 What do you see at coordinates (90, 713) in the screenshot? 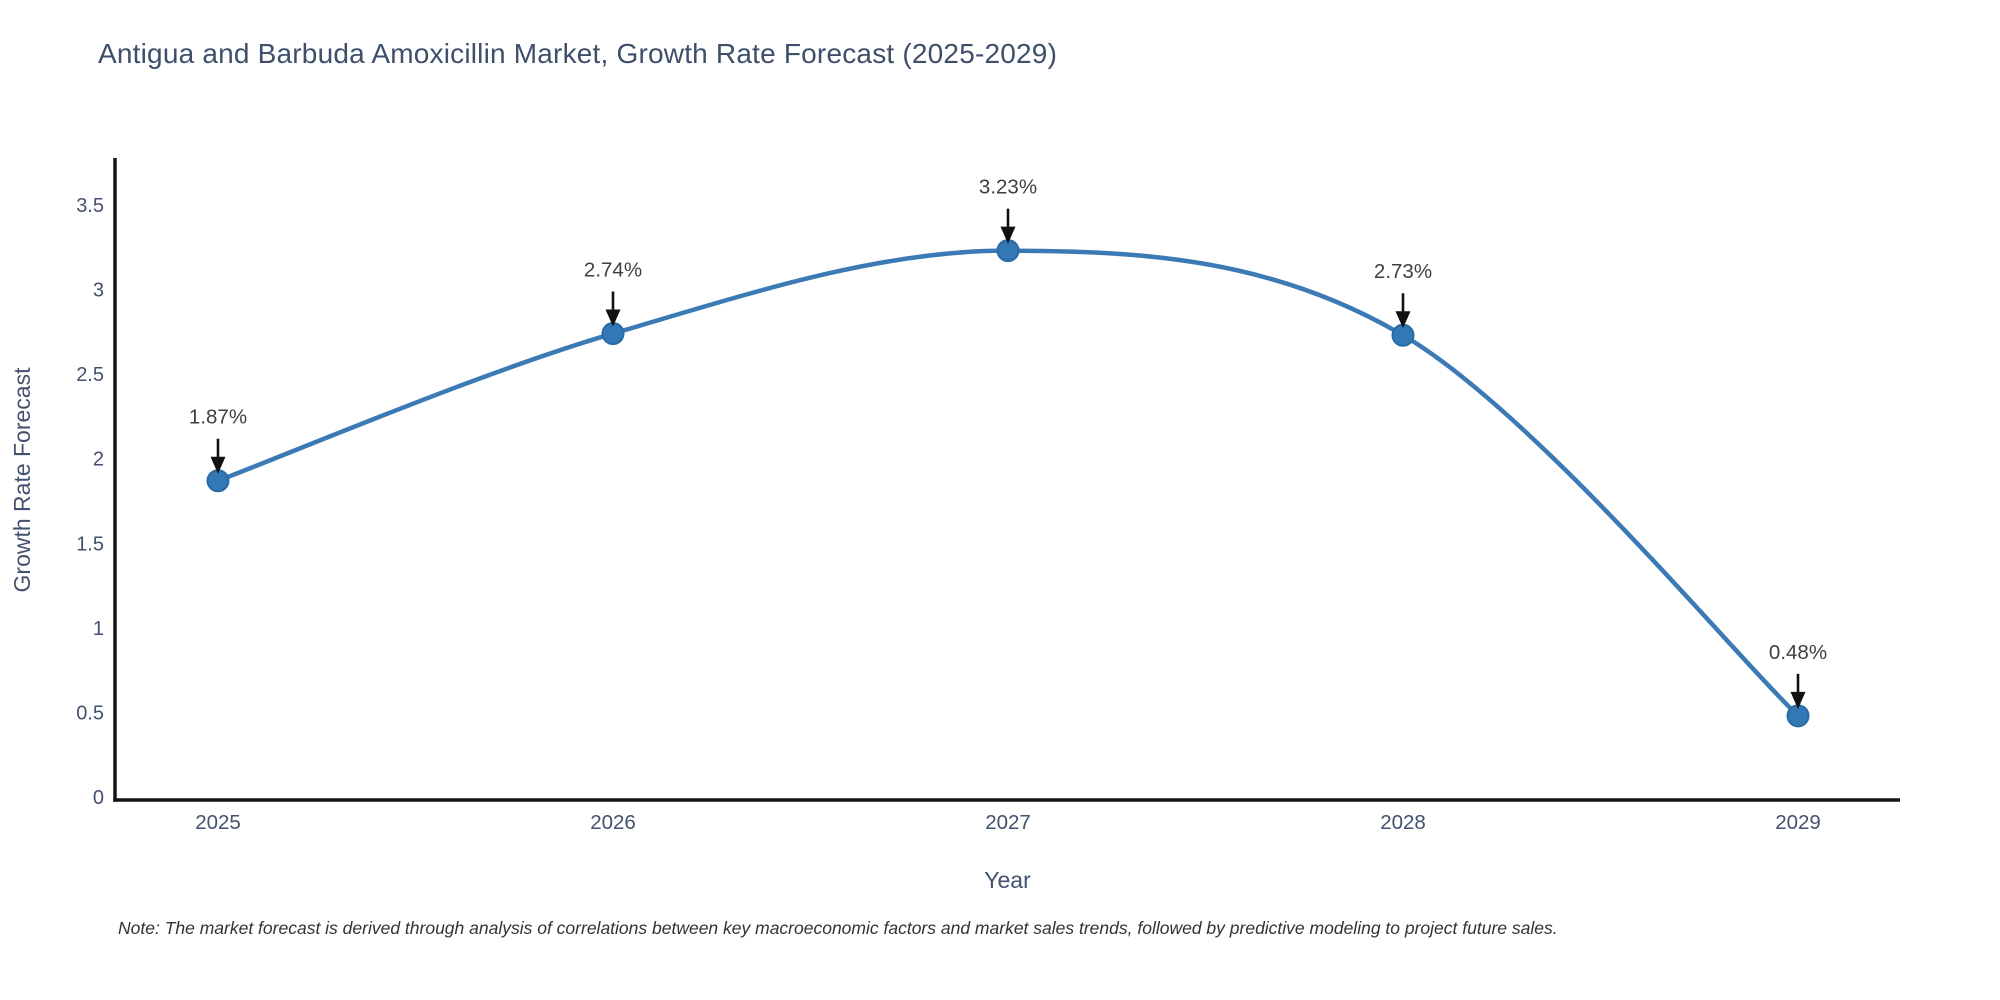
I see `y-tick-label: 0.5` at bounding box center [90, 713].